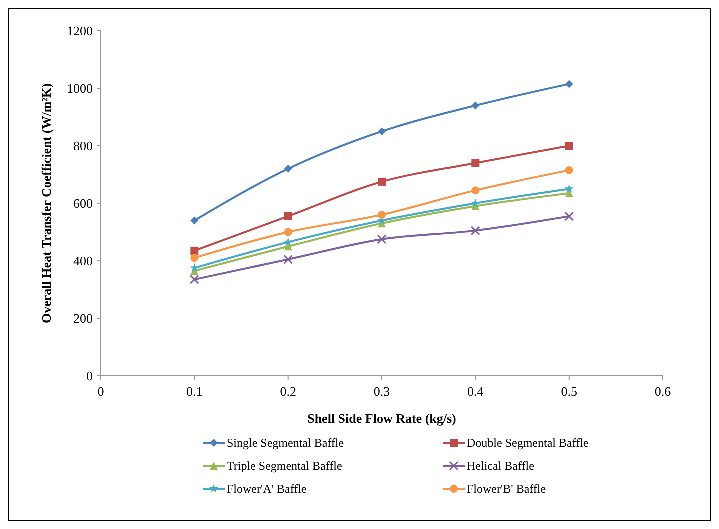 The image size is (719, 529). I want to click on y-tick-label: 1000, so click(80, 88).